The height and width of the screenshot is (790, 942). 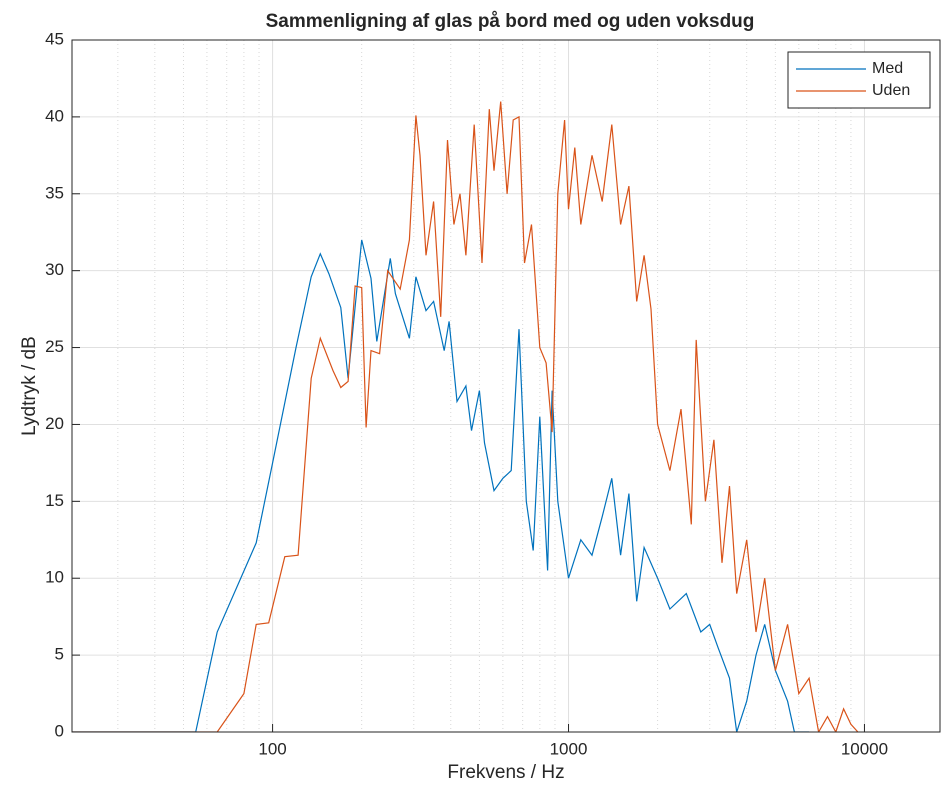 What do you see at coordinates (505, 772) in the screenshot?
I see `x-axis-label: Frekvens / Hz` at bounding box center [505, 772].